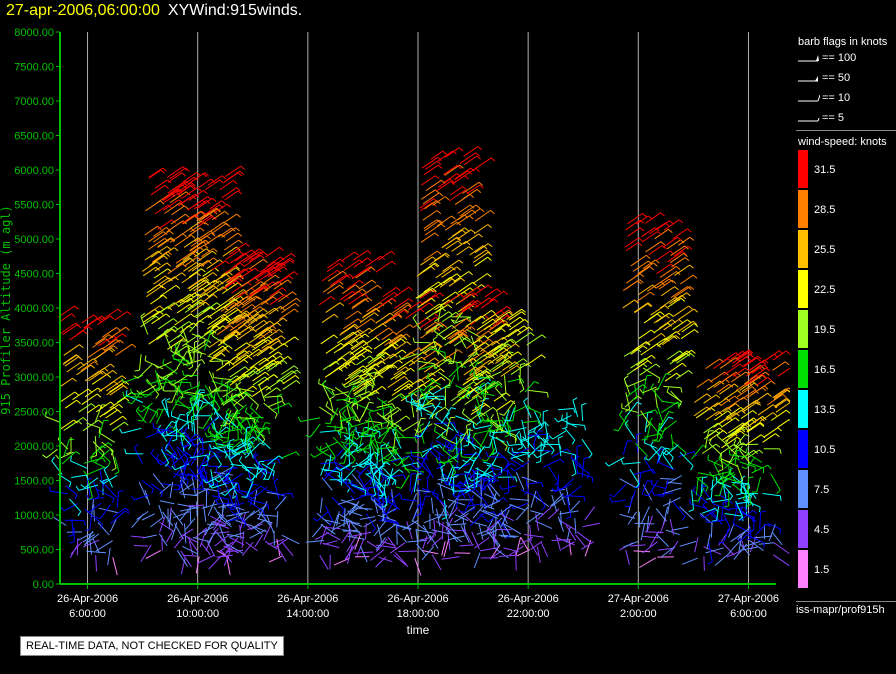 The width and height of the screenshot is (896, 674). Describe the element at coordinates (34, 102) in the screenshot. I see `y-tick-label: 7000.00` at that location.